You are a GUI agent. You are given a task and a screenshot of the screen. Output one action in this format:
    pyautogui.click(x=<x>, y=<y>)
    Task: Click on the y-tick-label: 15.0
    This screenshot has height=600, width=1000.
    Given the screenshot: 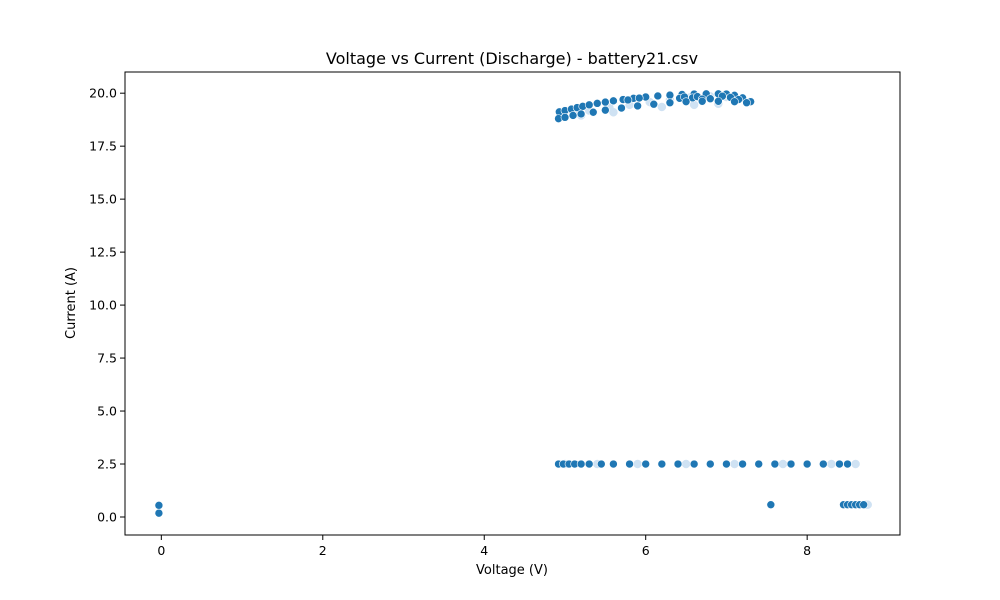 What is the action you would take?
    pyautogui.click(x=103, y=199)
    